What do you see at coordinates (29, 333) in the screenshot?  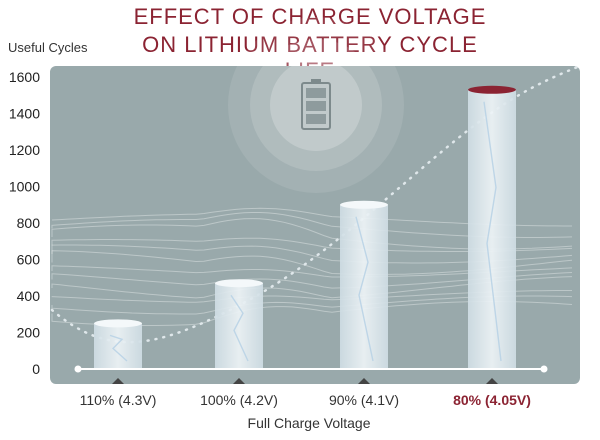 I see `y-tick-label: 200` at bounding box center [29, 333].